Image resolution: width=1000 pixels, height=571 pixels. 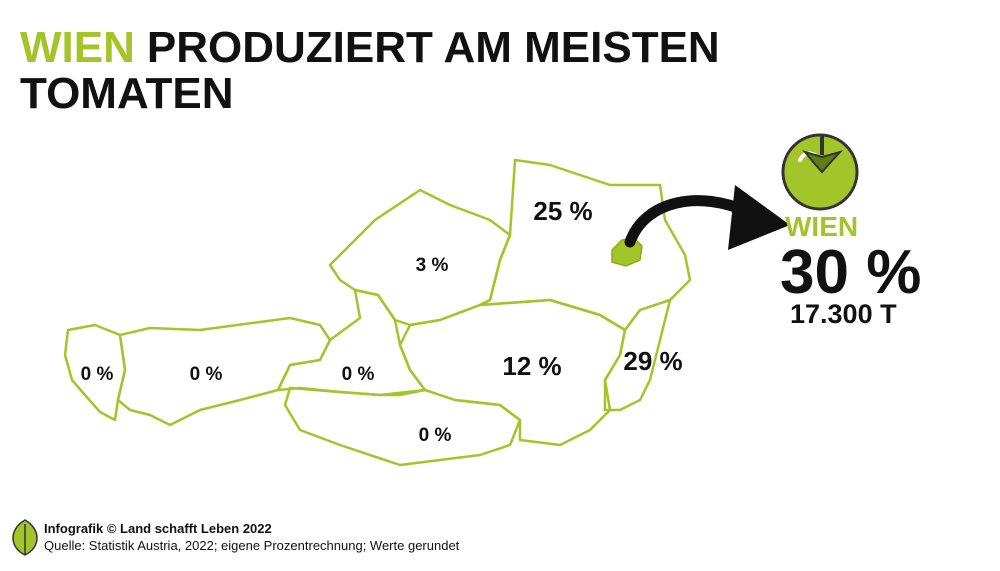 I want to click on footer-credit: Infografik © Land schafft Leben 2022, so click(x=158, y=528).